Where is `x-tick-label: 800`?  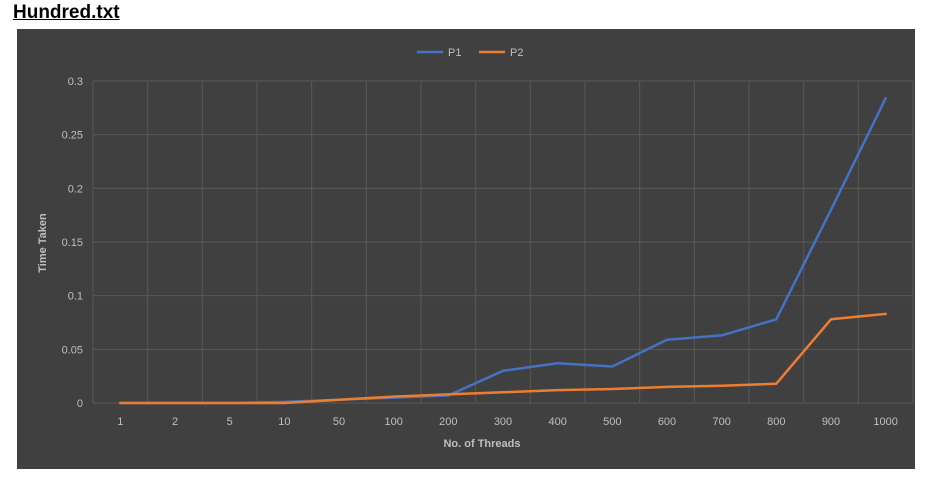
x-tick-label: 800 is located at coordinates (776, 422).